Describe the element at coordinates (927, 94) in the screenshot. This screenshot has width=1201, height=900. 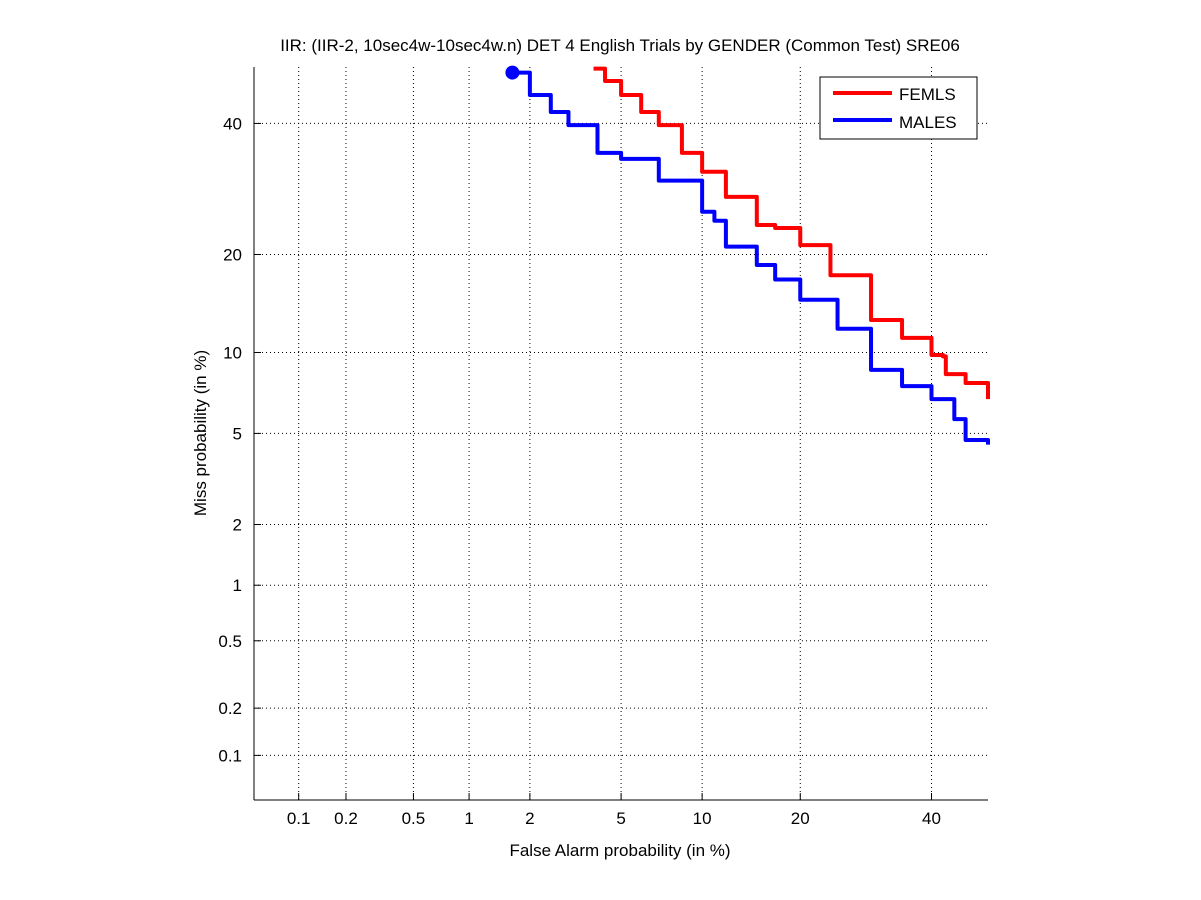
I see `legend-label-femls: FEMLS` at that location.